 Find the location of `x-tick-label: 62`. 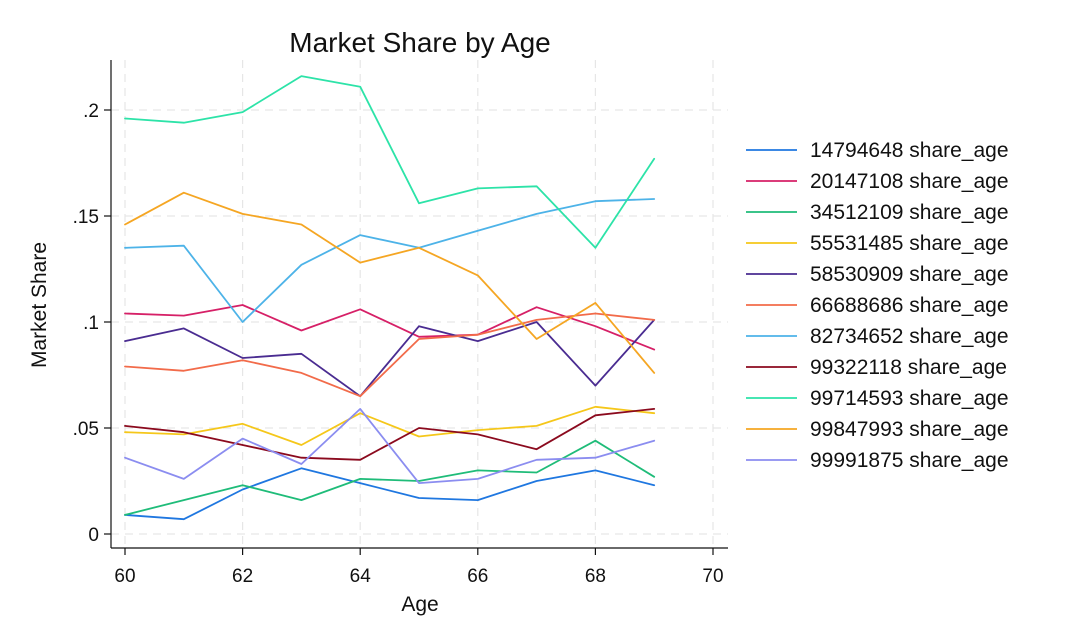

x-tick-label: 62 is located at coordinates (242, 576).